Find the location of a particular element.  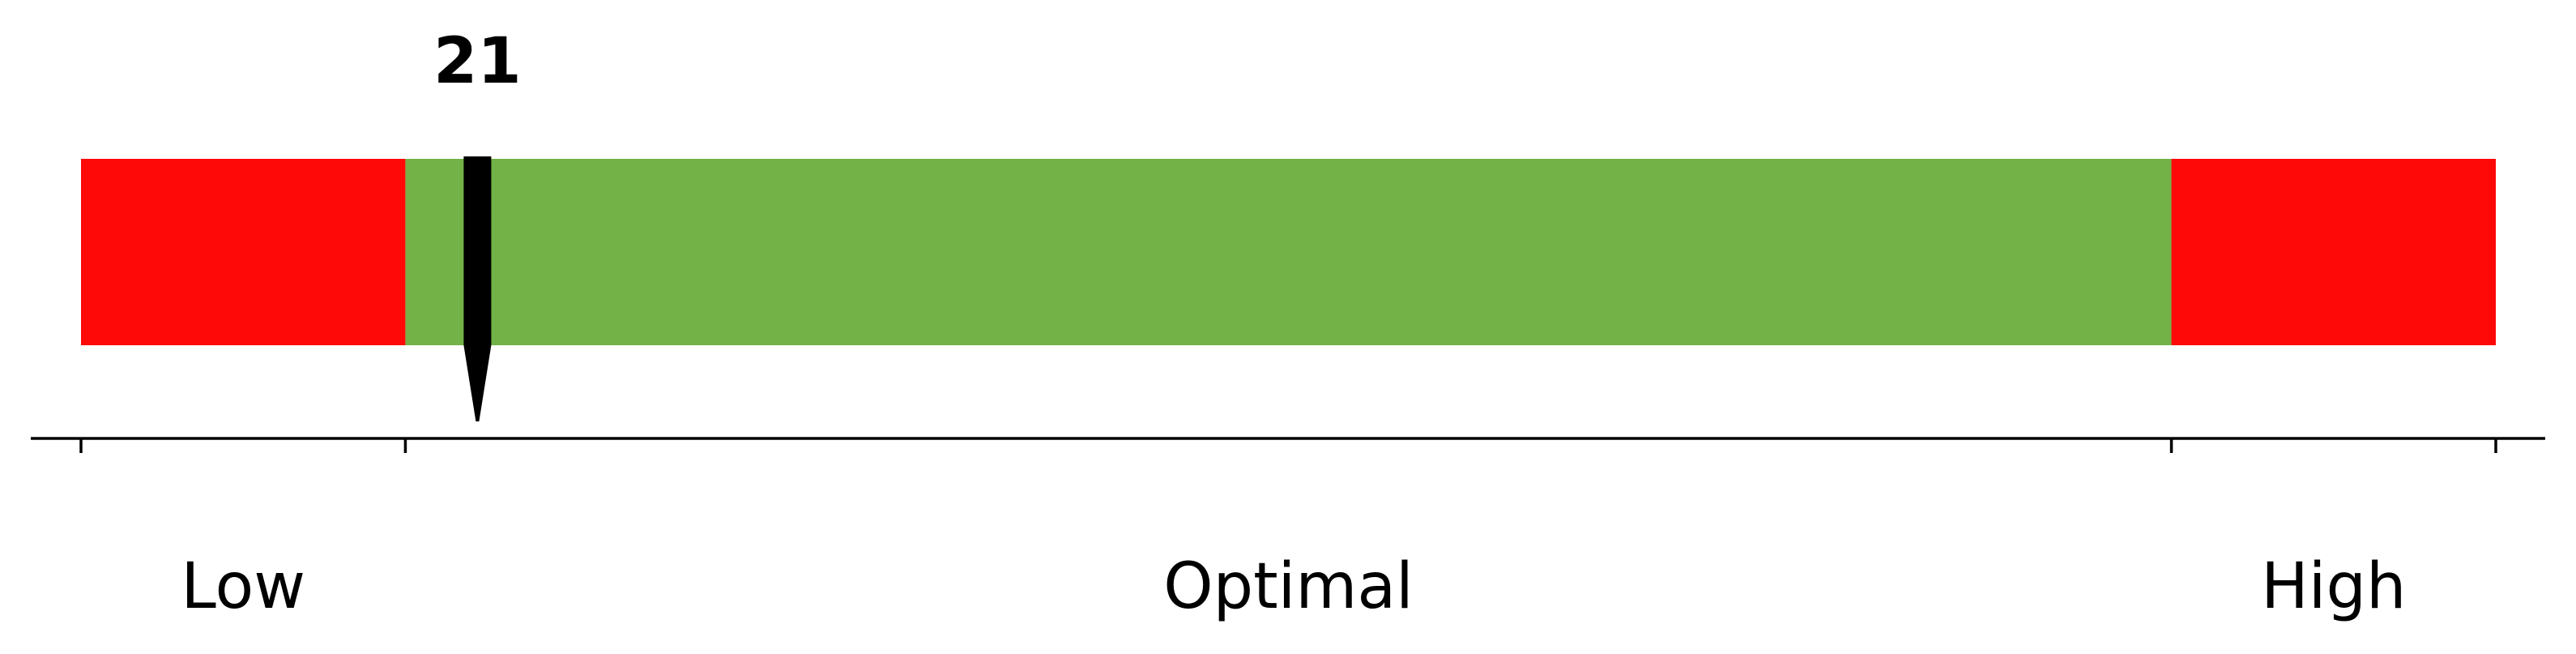

zone-label-low: Low is located at coordinates (243, 586).